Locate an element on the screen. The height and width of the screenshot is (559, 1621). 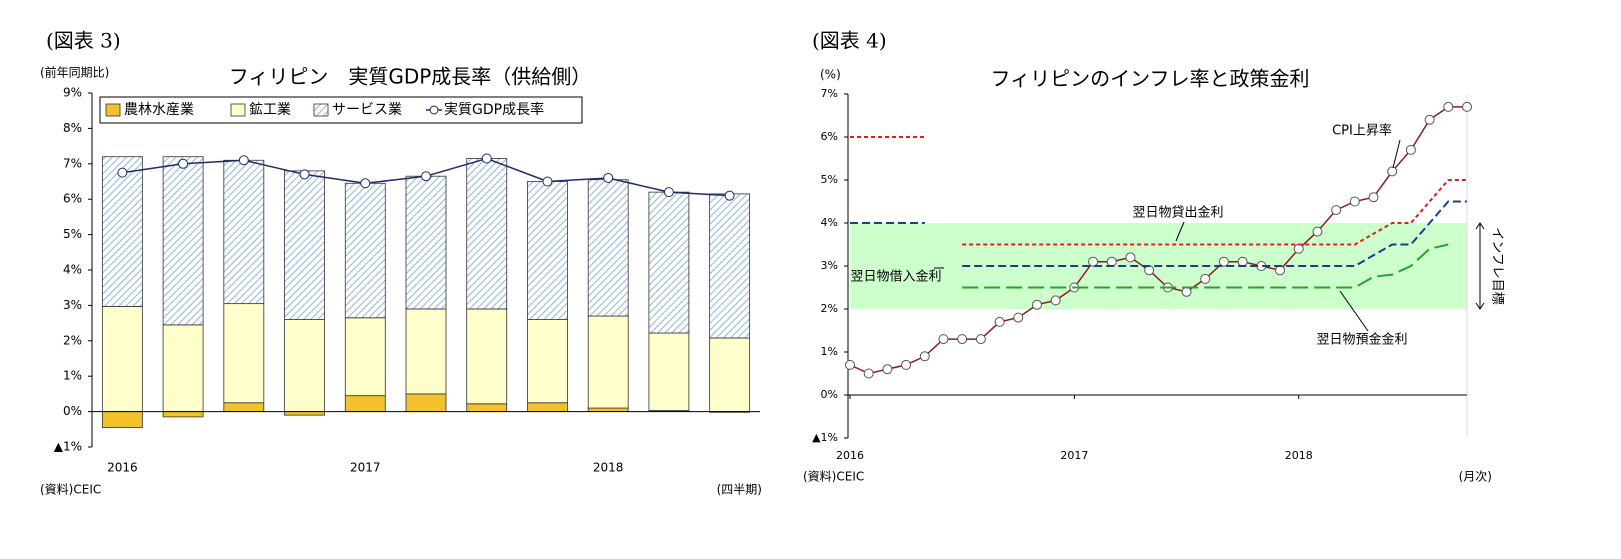
y-tick-label: 5% is located at coordinates (72, 234).